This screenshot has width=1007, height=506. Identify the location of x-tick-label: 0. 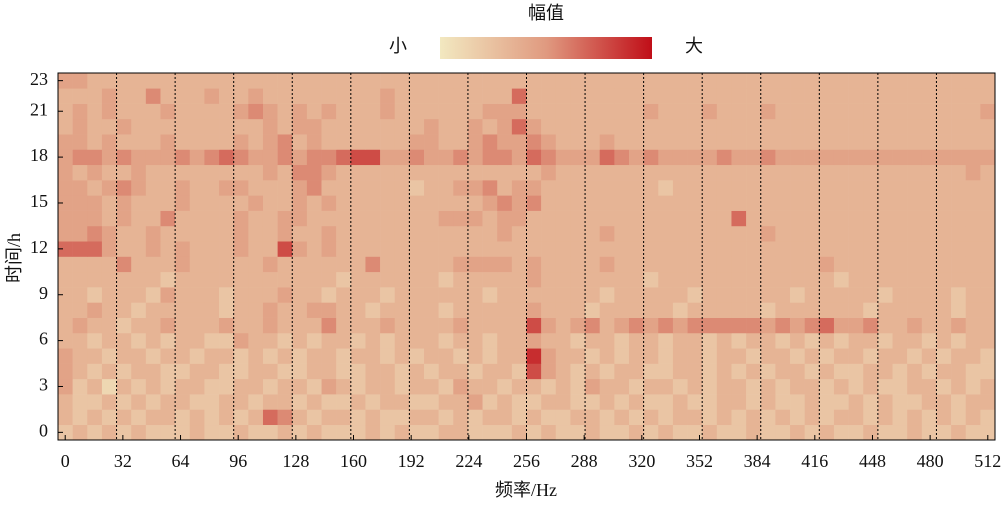
(65, 461).